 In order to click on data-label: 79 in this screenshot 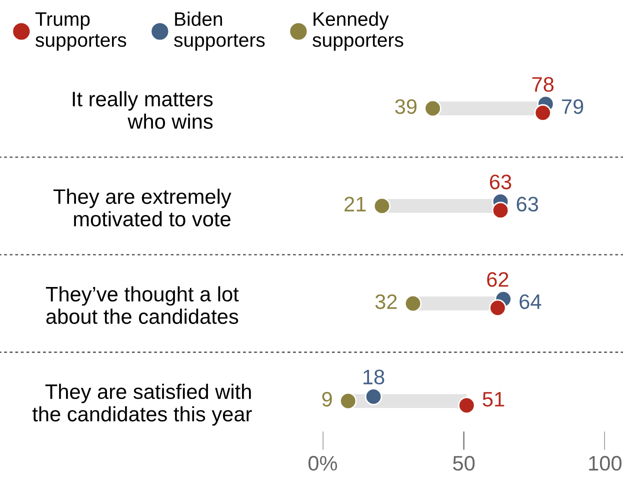, I will do `click(573, 106)`.